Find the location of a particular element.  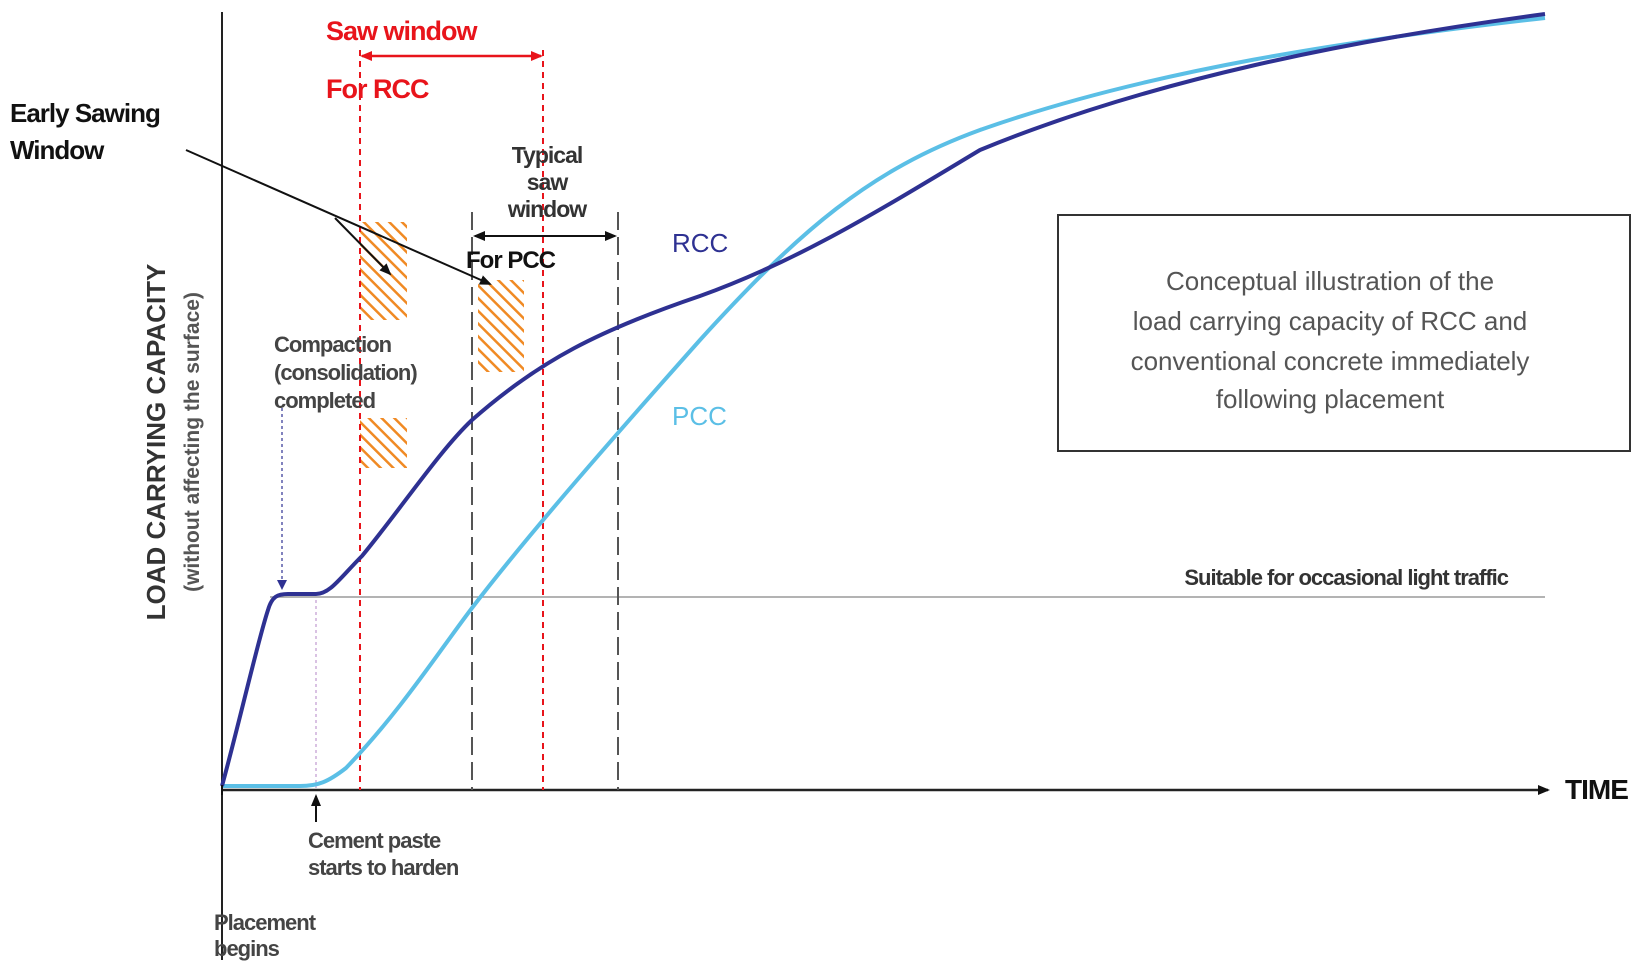

for-rcc-label: For RCC is located at coordinates (377, 89).